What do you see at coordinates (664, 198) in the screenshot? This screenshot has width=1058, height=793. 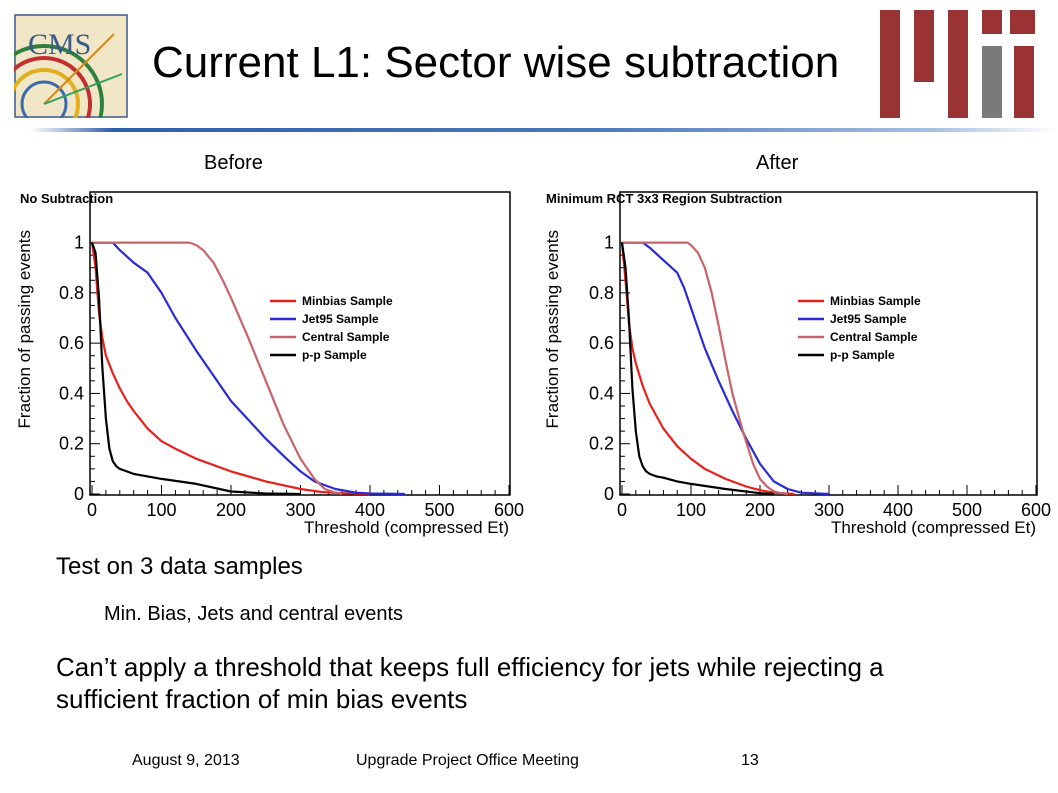 I see `chart-title: Minimum RCT 3x3 Region Subtraction` at bounding box center [664, 198].